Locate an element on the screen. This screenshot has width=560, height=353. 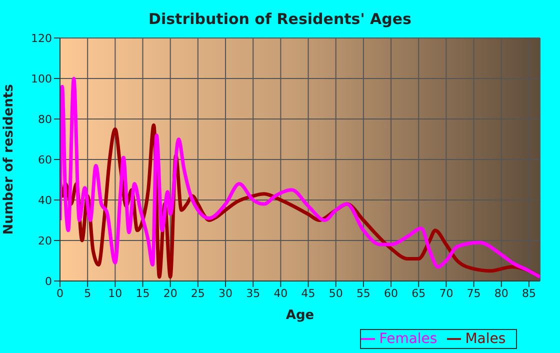
x-tick-label: 75 is located at coordinates (473, 293).